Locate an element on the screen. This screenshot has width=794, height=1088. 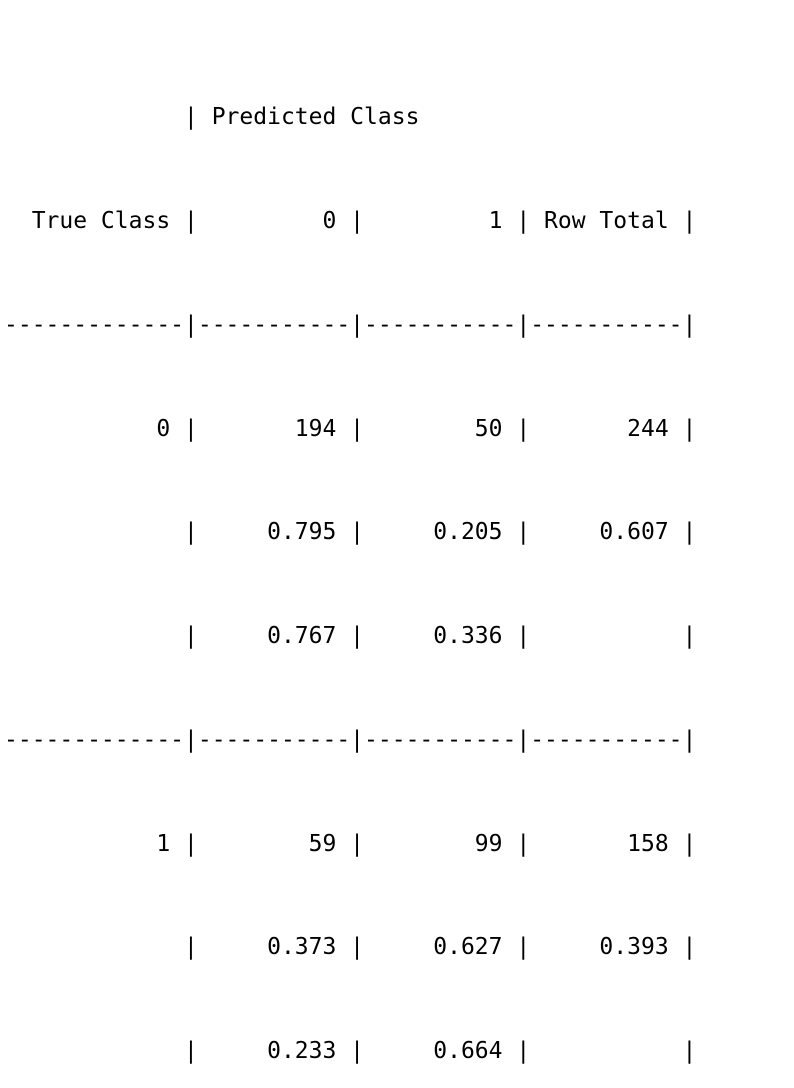
row-1-row-proportions: | 0.373 | 0.627 | 0.393 | is located at coordinates (350, 947).